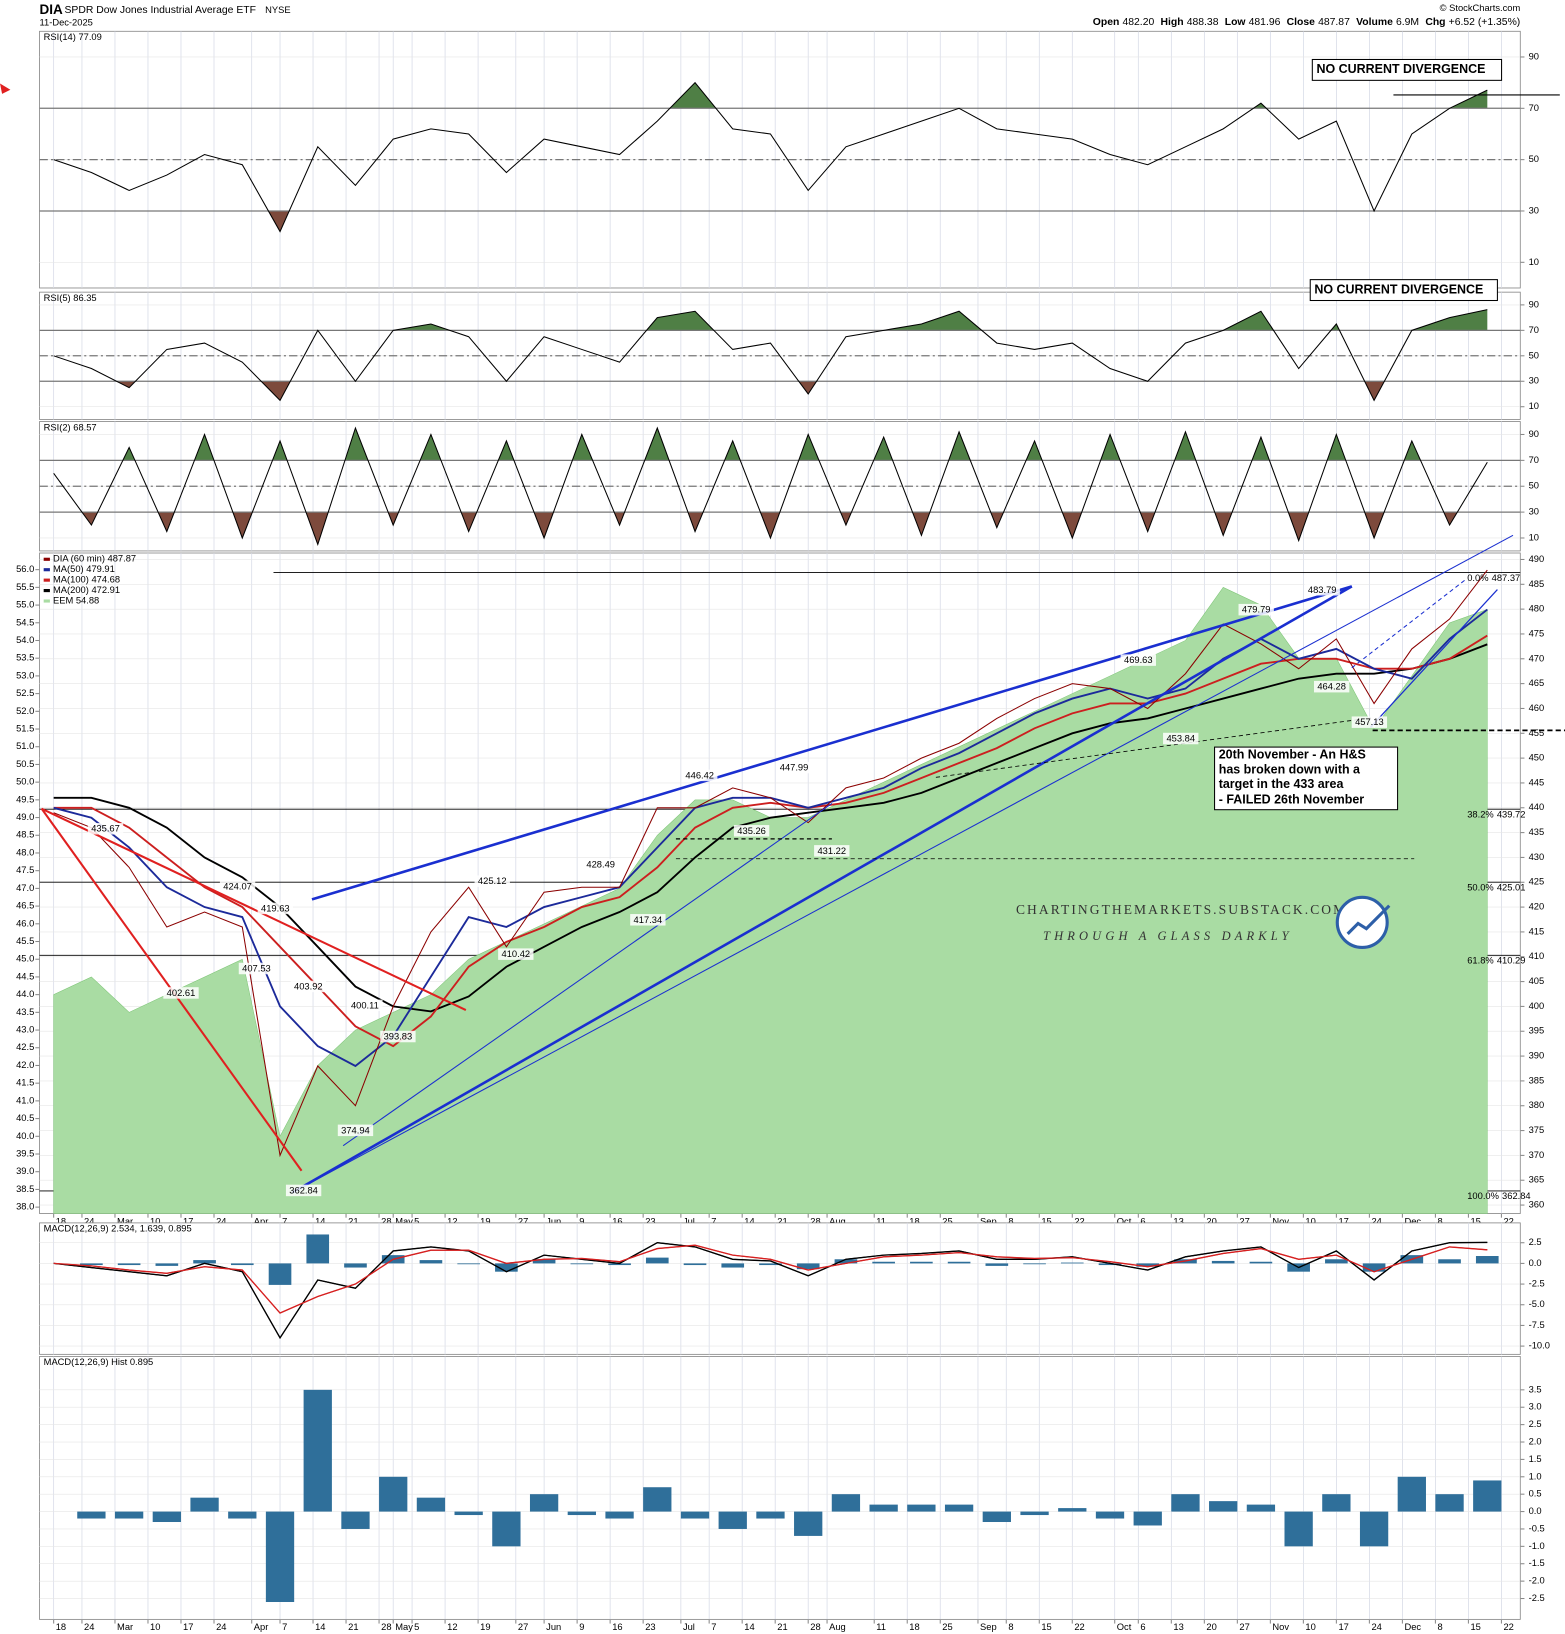 This screenshot has width=1565, height=1634. What do you see at coordinates (25, 1136) in the screenshot?
I see `y2-tick-label: 40.0` at bounding box center [25, 1136].